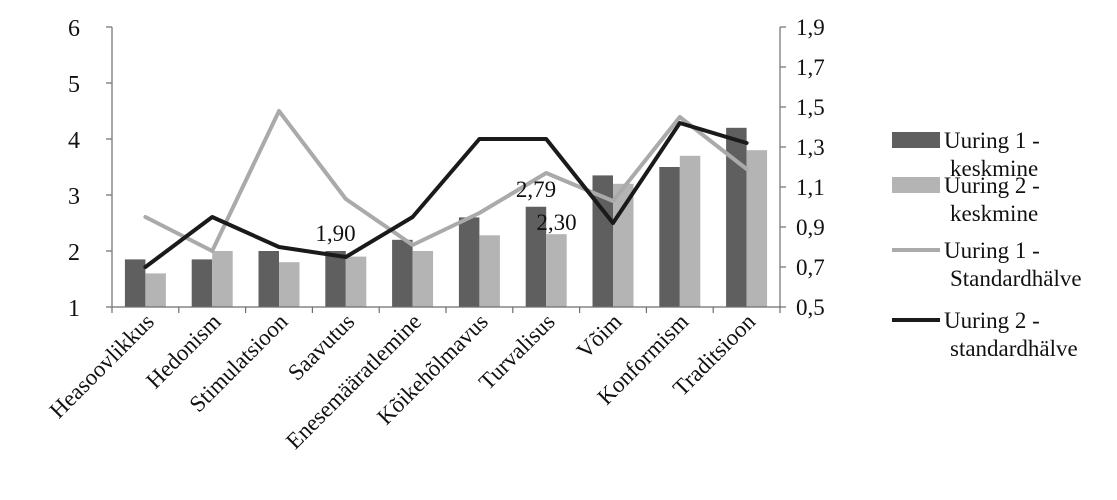  What do you see at coordinates (810, 267) in the screenshot?
I see `right-tick-label: 0,7` at bounding box center [810, 267].